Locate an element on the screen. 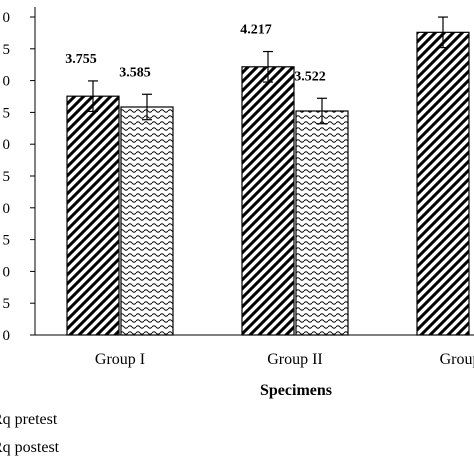 The image size is (474, 474). data-label: 4.217 is located at coordinates (256, 30).